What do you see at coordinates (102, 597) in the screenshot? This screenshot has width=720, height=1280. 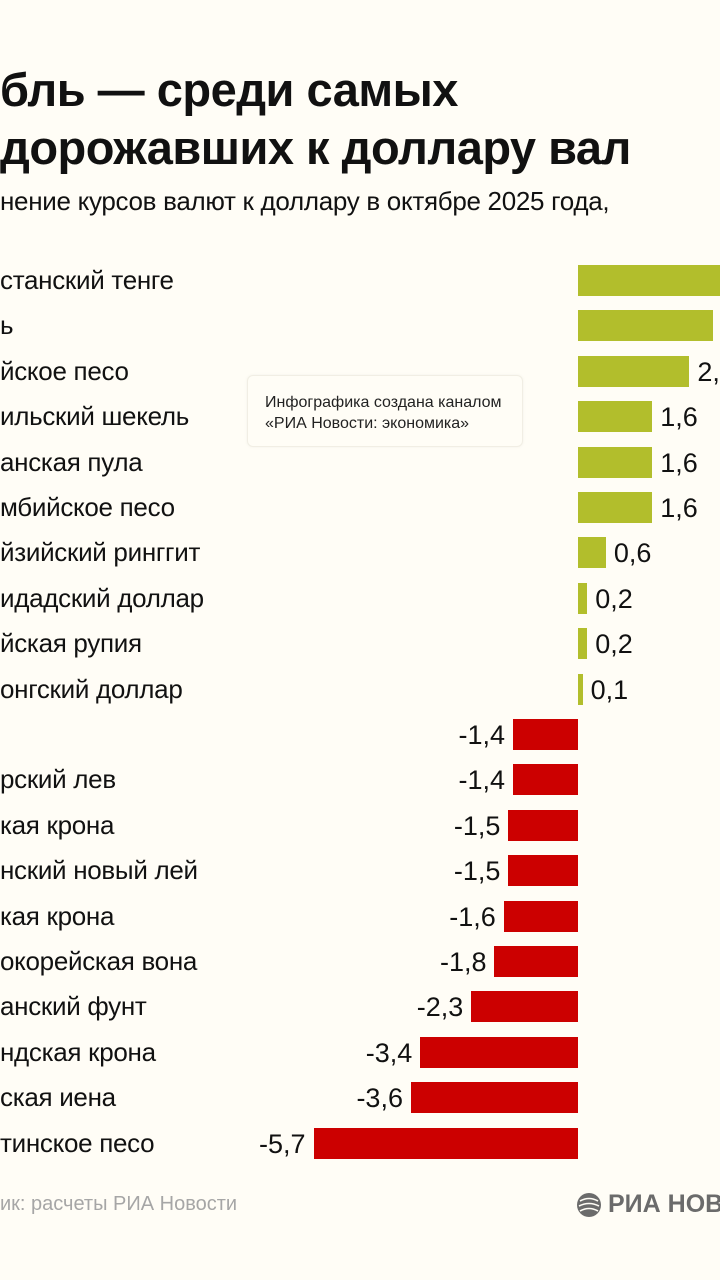 I see `category-label: идадский доллар` at bounding box center [102, 597].